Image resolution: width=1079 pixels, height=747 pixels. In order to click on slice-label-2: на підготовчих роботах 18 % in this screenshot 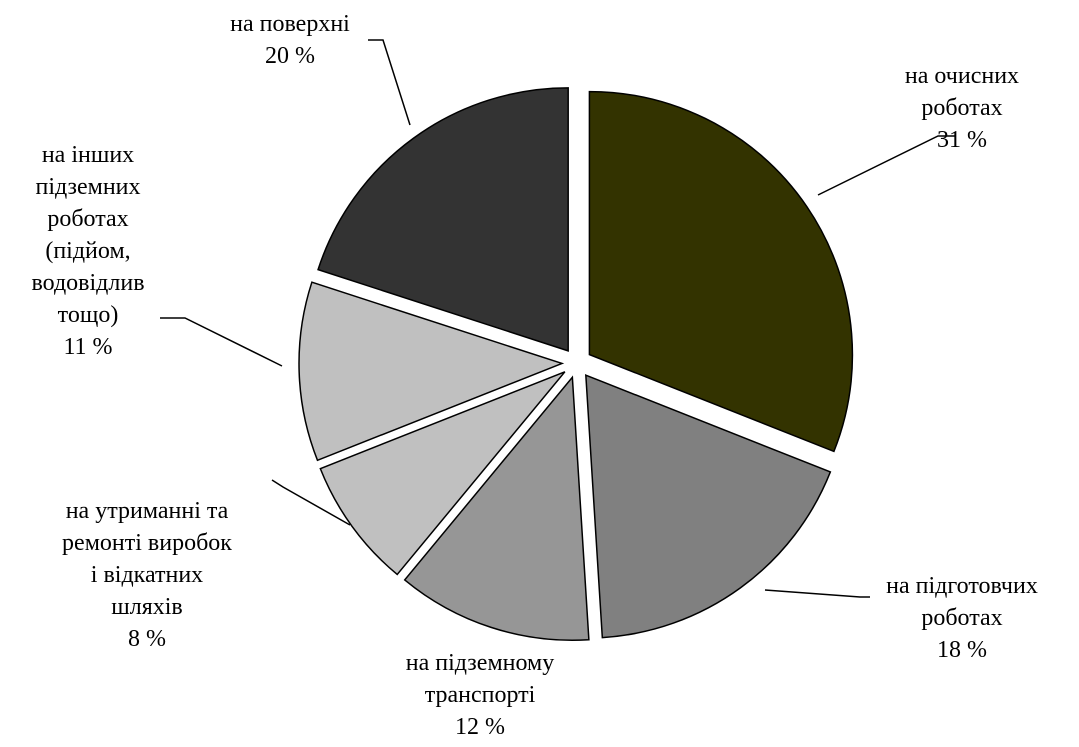, I will do `click(962, 618)`.